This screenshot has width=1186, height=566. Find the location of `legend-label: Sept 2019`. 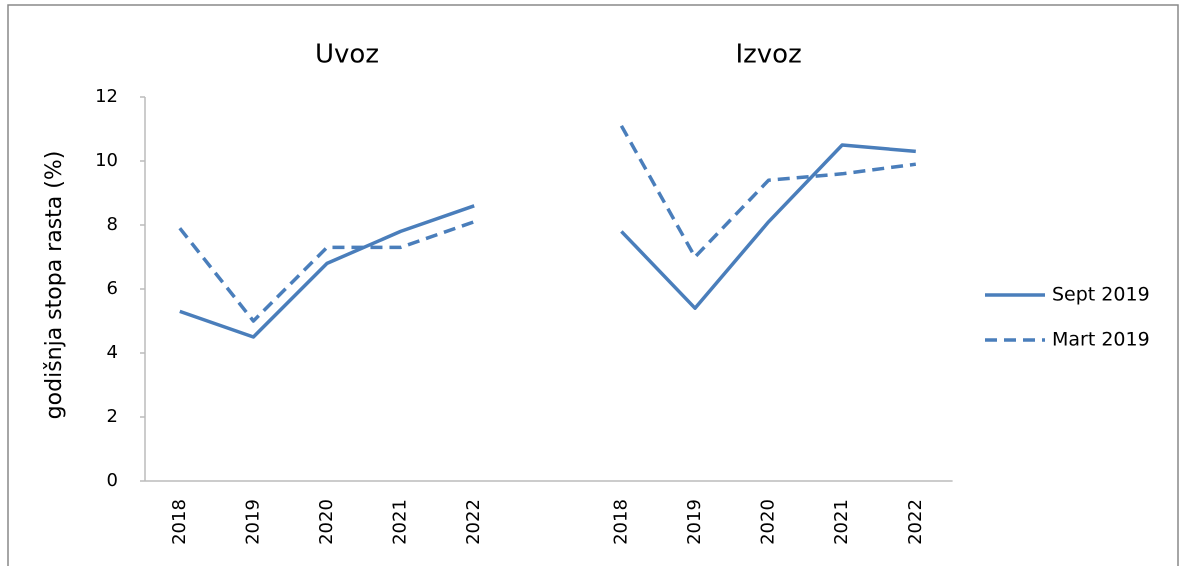

legend-label: Sept 2019 is located at coordinates (1101, 295).